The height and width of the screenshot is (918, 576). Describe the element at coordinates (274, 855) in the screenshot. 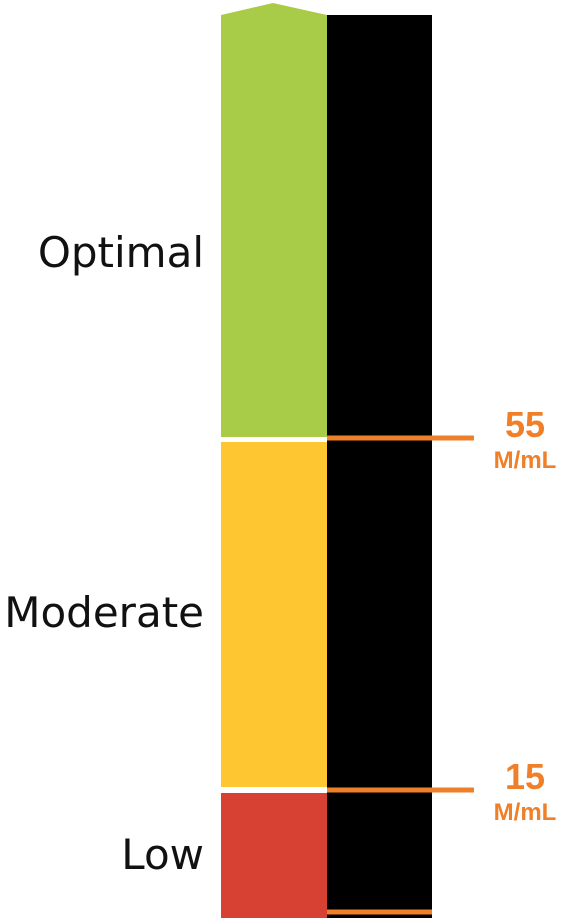

I see `low-zone-band` at that location.